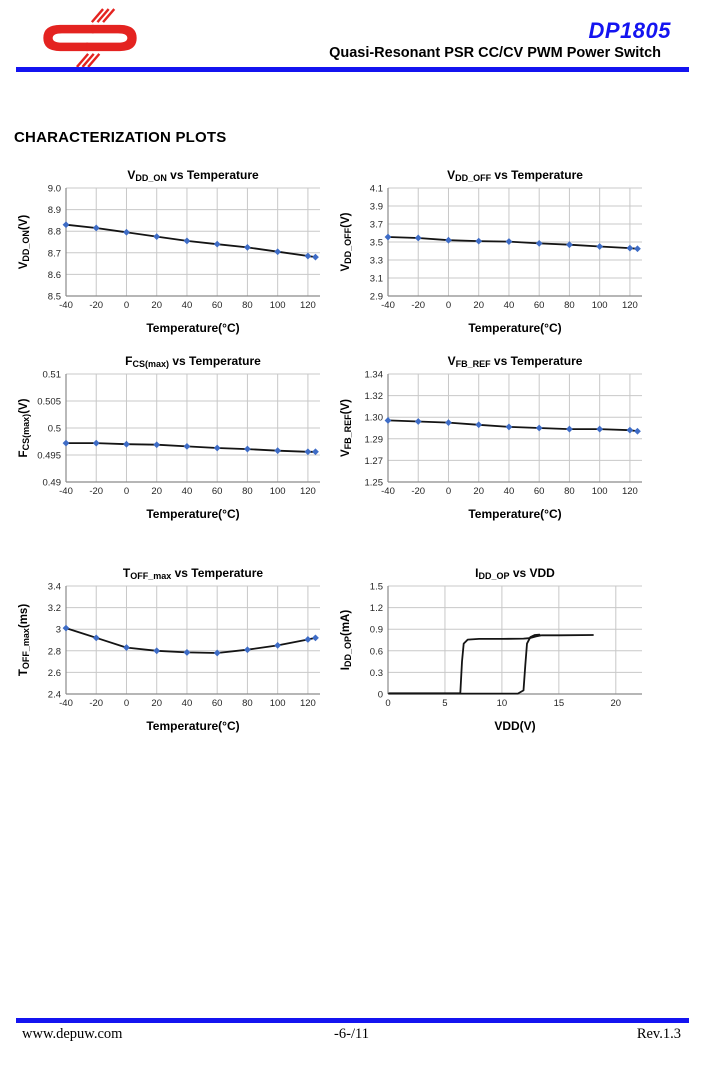 The width and height of the screenshot is (703, 1066). Describe the element at coordinates (52, 375) in the screenshot. I see `svg-text: 0.51` at that location.